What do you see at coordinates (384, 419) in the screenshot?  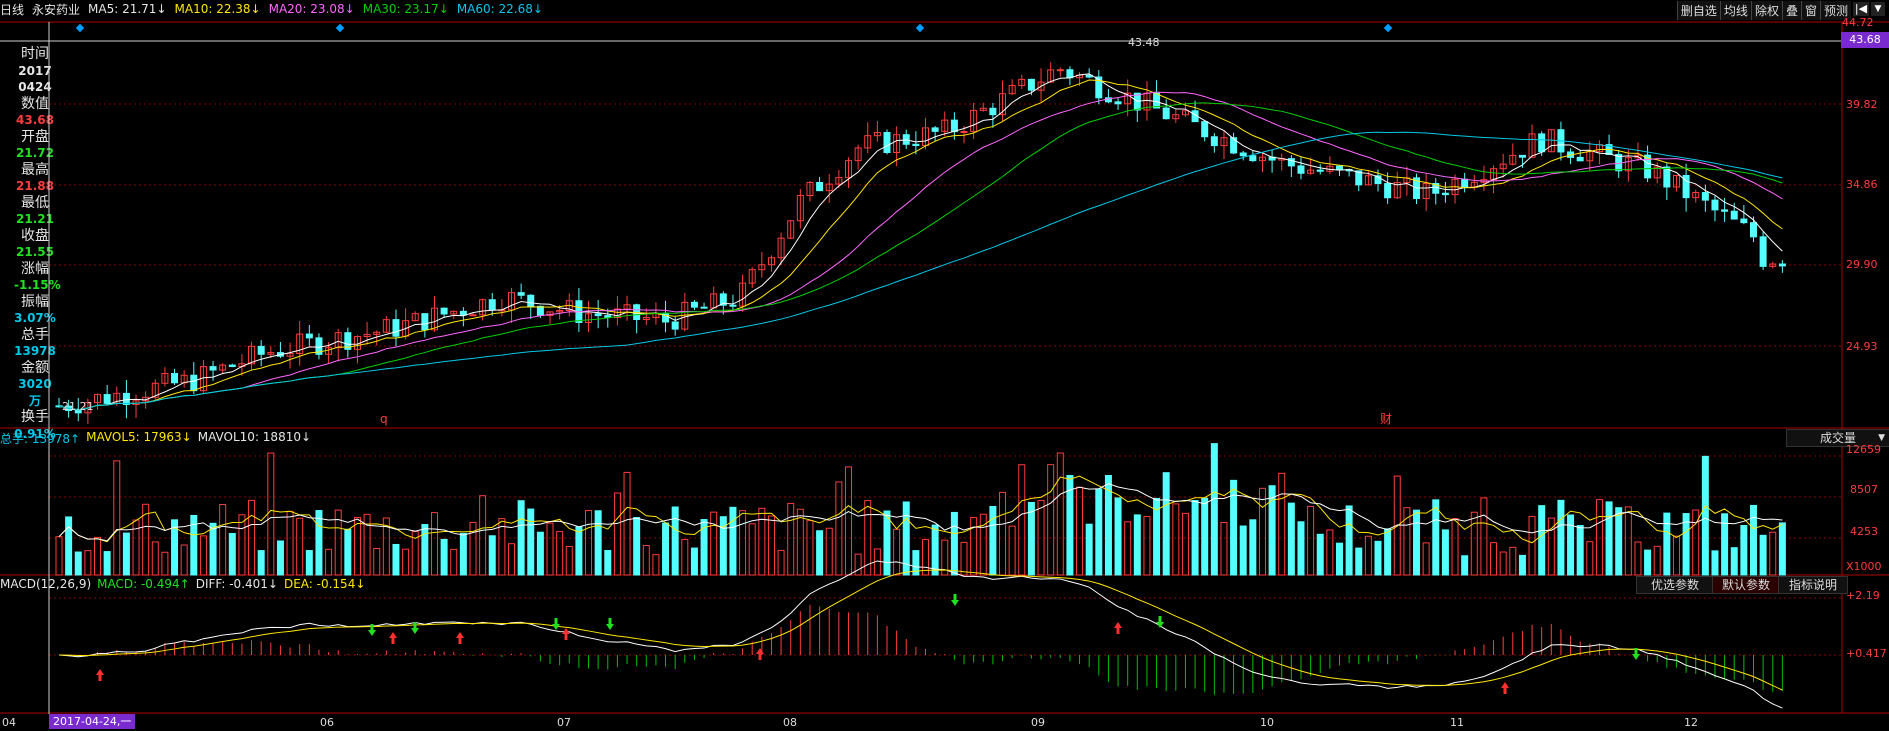 I see `event-marker-q: q` at bounding box center [384, 419].